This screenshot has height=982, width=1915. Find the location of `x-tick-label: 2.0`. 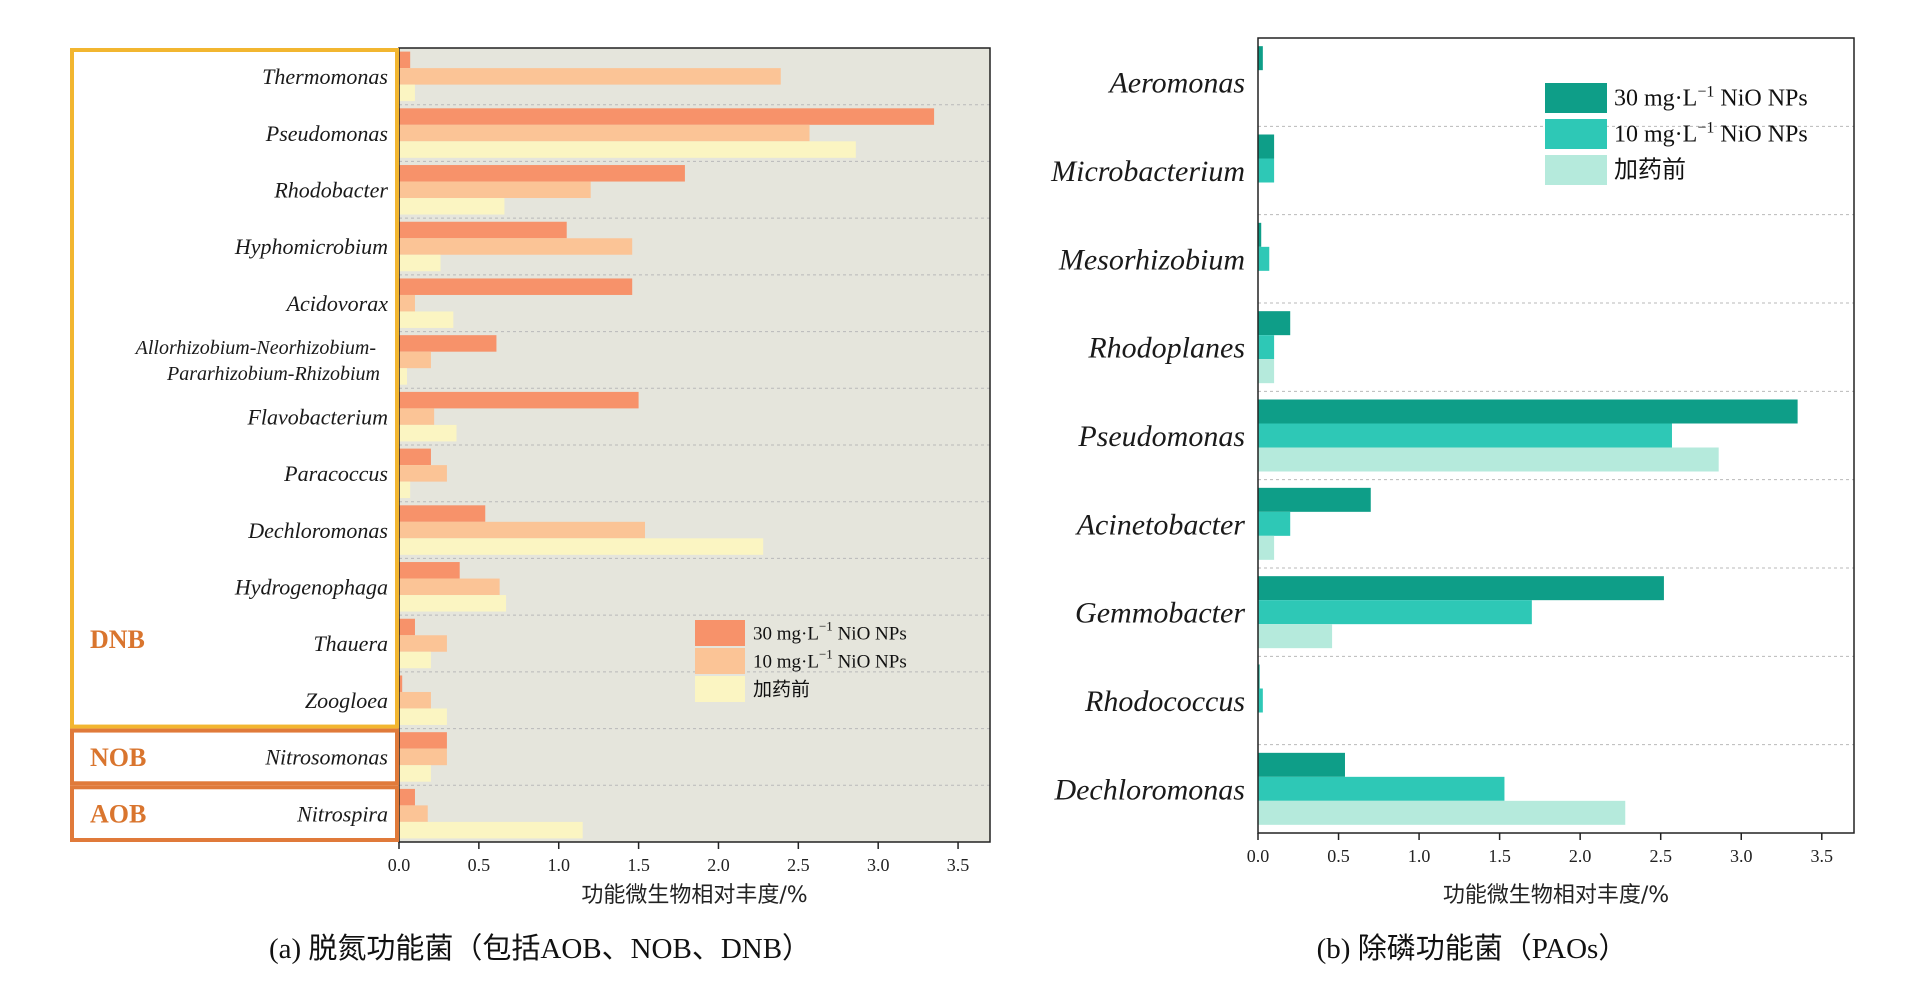

x-tick-label: 2.0 is located at coordinates (1580, 856).